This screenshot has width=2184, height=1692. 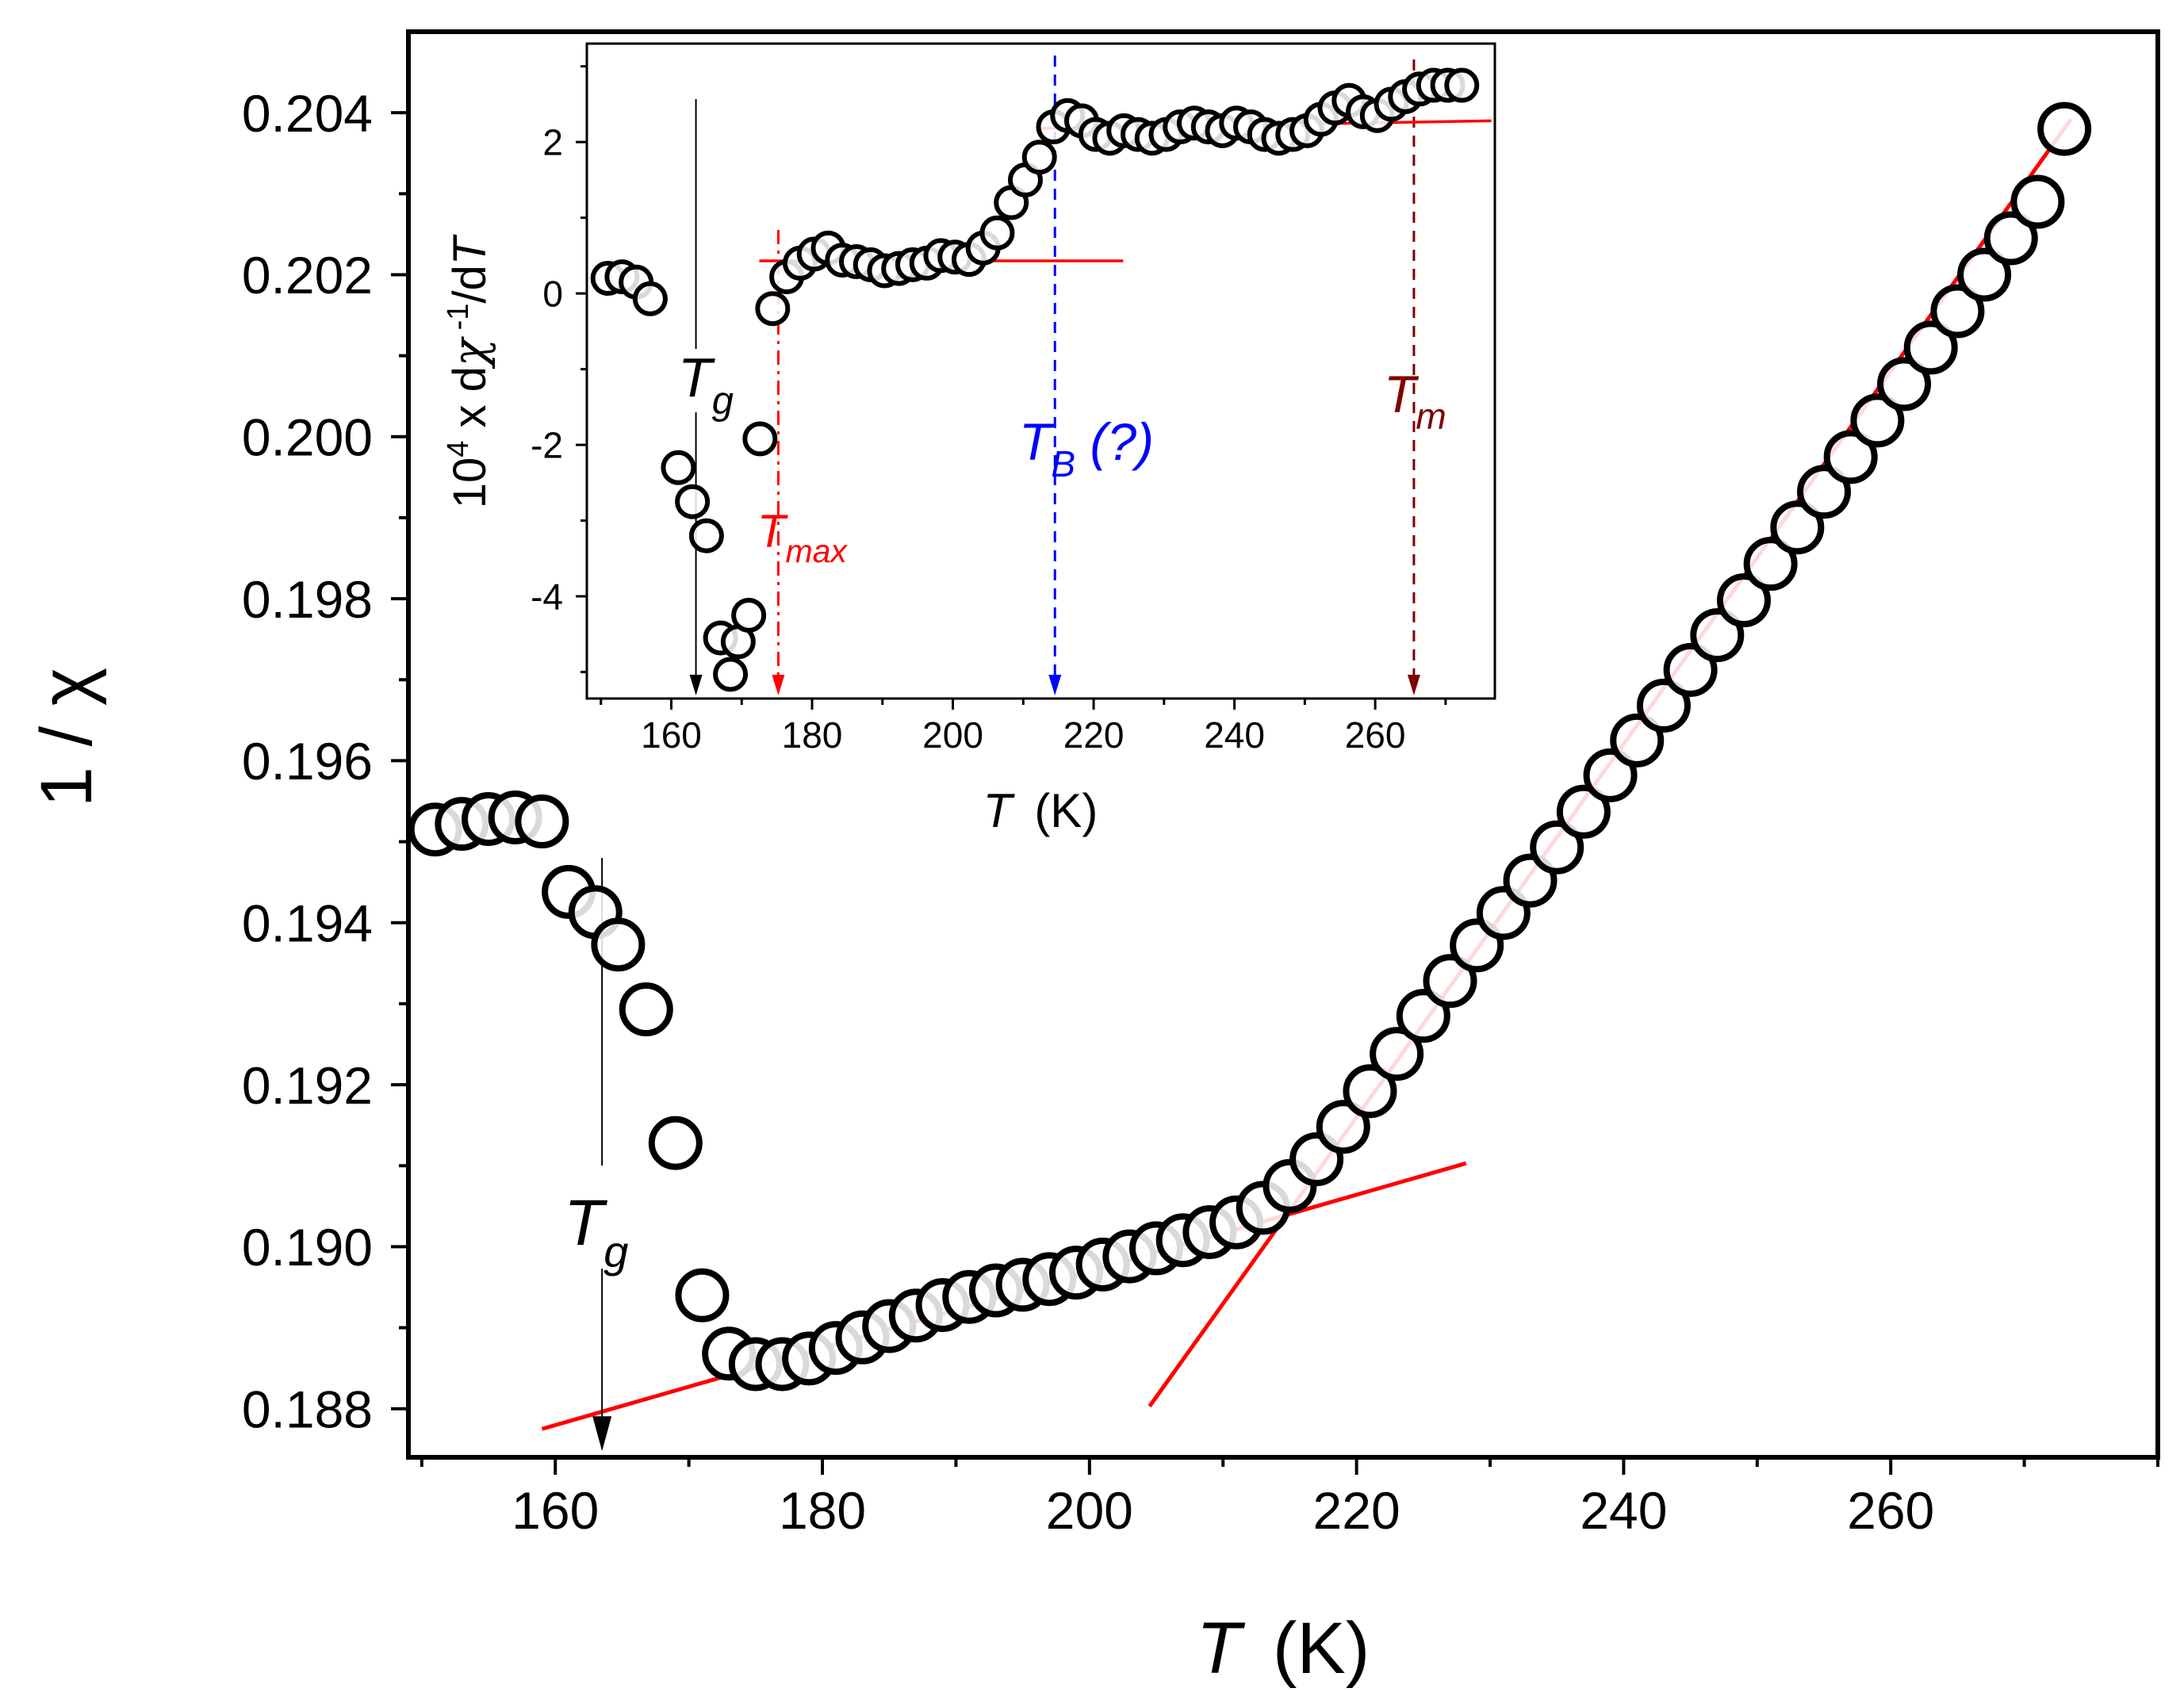 I want to click on main-x-tick-label: 220, so click(x=1356, y=1510).